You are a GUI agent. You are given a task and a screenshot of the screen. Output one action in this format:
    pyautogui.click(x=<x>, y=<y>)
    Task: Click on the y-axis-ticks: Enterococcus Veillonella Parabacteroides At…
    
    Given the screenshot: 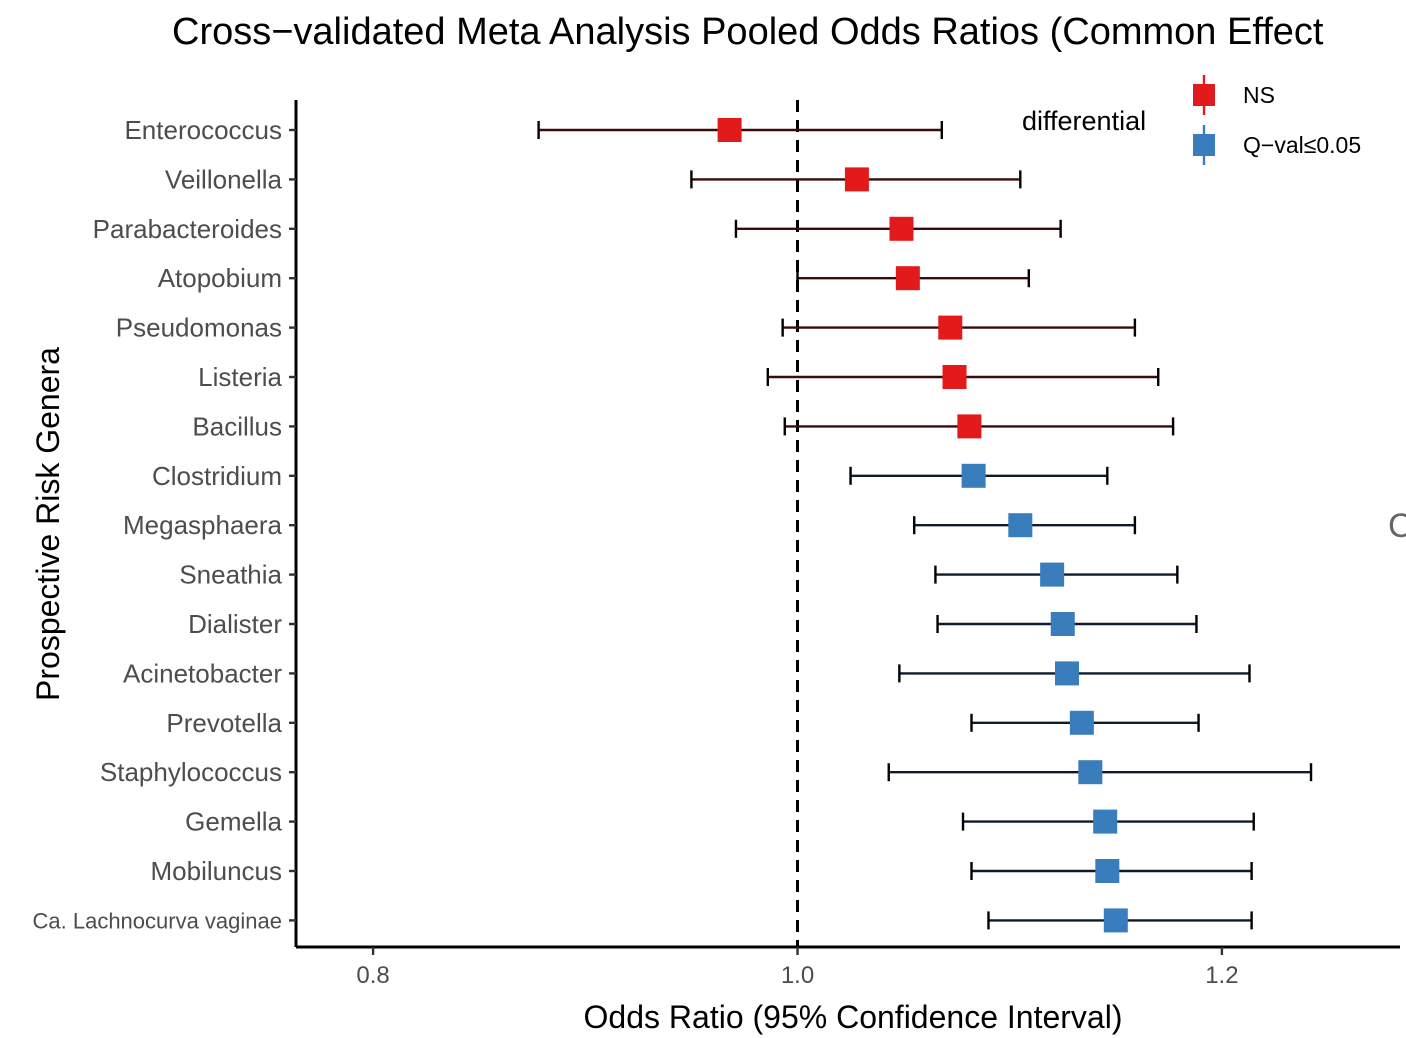 What is the action you would take?
    pyautogui.click(x=164, y=524)
    